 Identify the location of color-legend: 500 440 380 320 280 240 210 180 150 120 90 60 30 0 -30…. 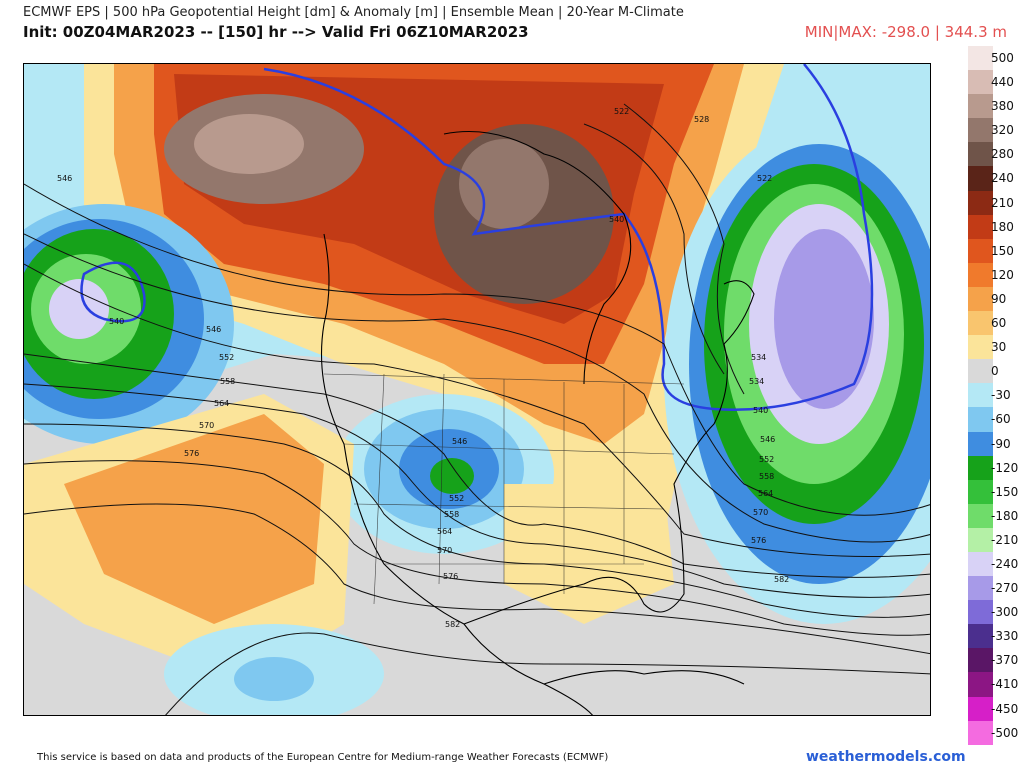
(996, 395).